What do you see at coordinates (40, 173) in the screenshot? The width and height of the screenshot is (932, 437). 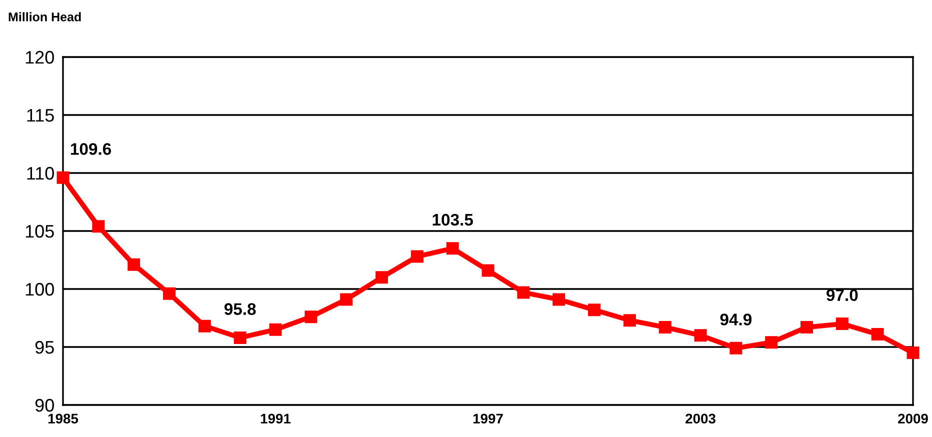 I see `y-tick-label: 110` at bounding box center [40, 173].